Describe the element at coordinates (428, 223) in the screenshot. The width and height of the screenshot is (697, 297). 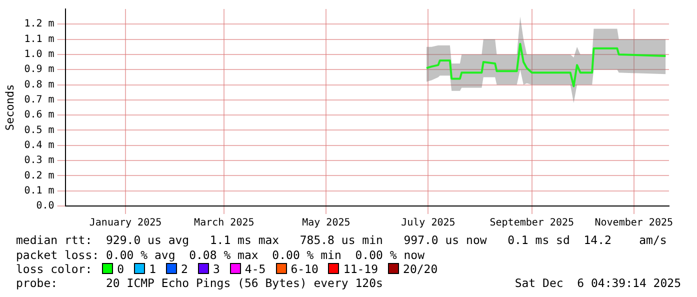
I see `x-tick-label: July 2025` at that location.